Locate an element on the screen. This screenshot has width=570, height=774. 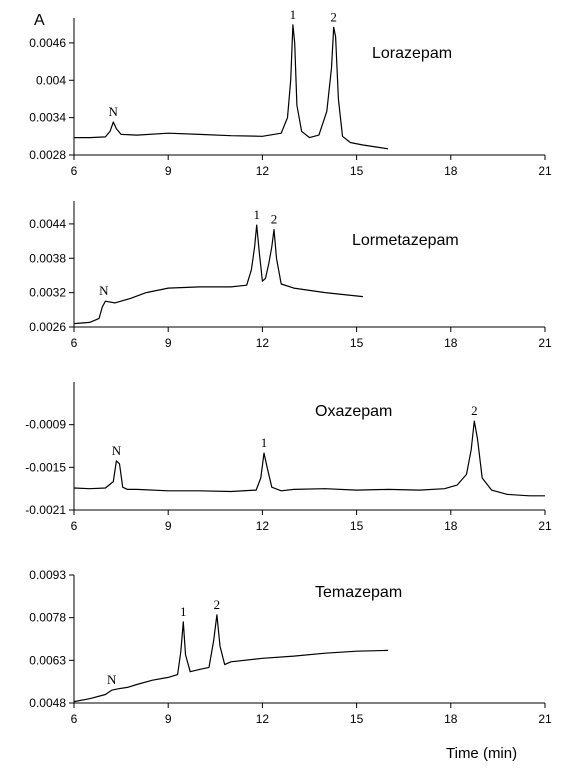
drug-name-label: Temazepam is located at coordinates (358, 592).